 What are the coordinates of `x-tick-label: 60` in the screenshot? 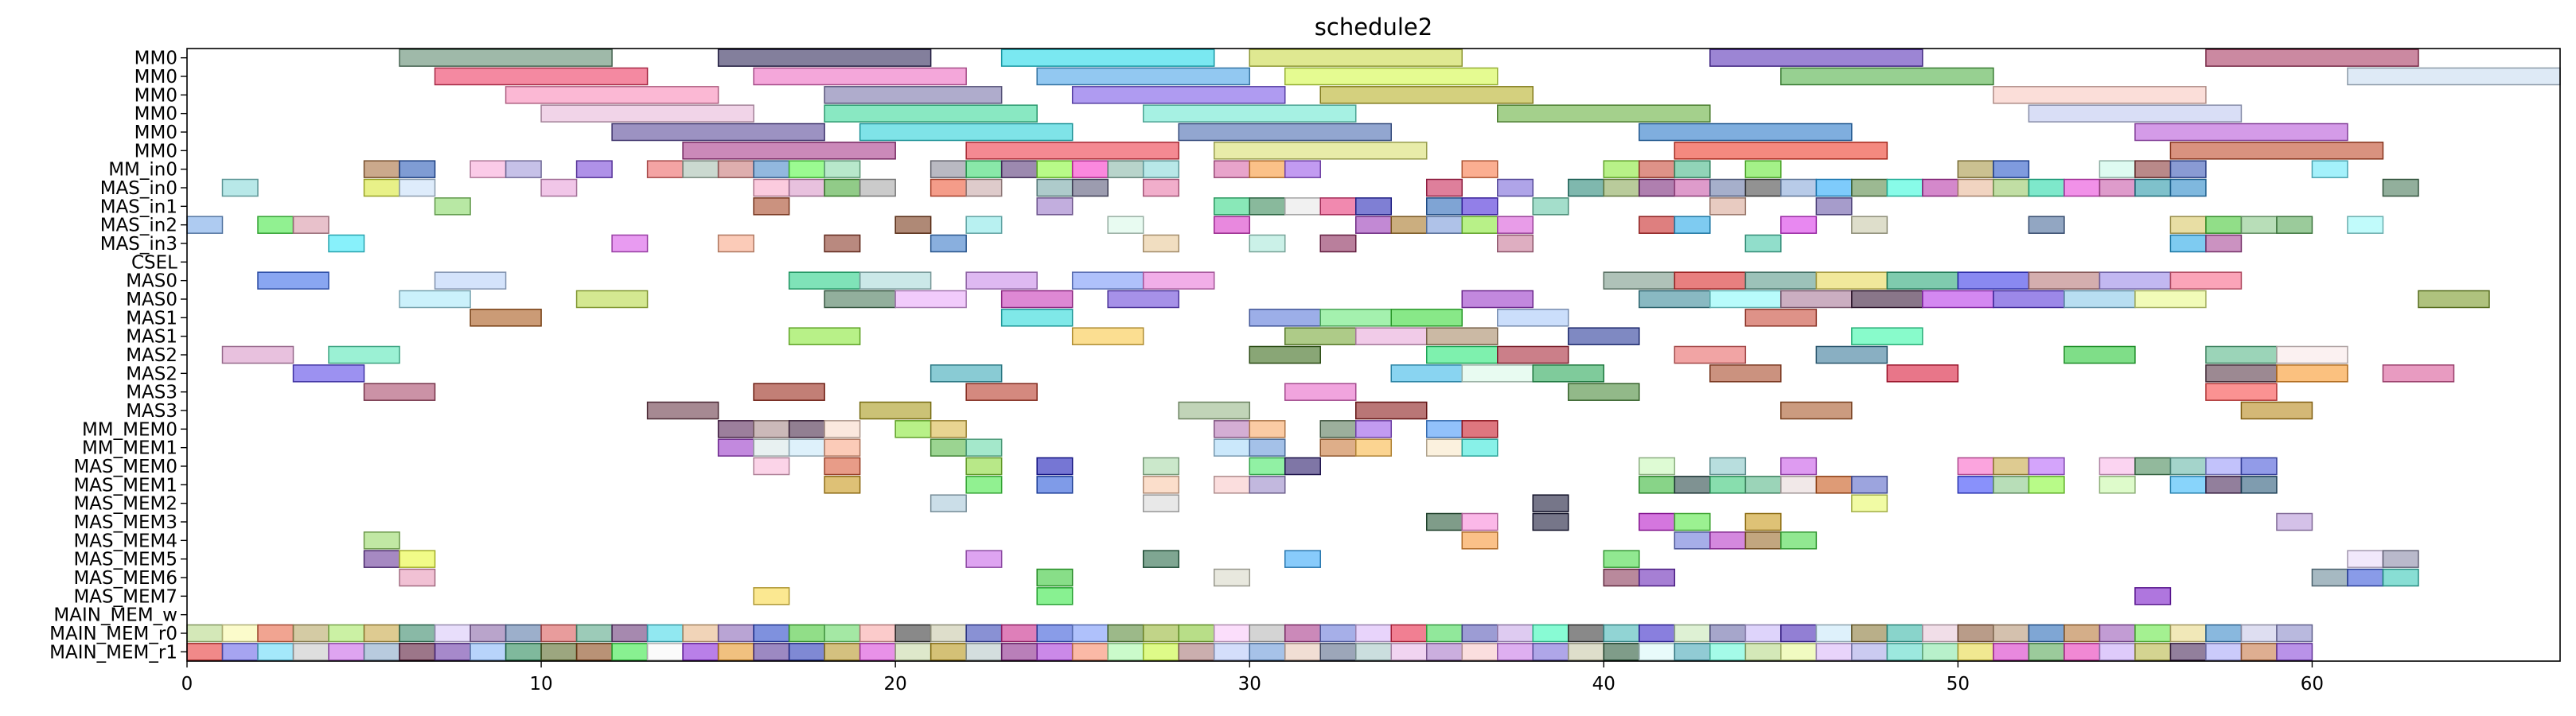 It's located at (2312, 684).